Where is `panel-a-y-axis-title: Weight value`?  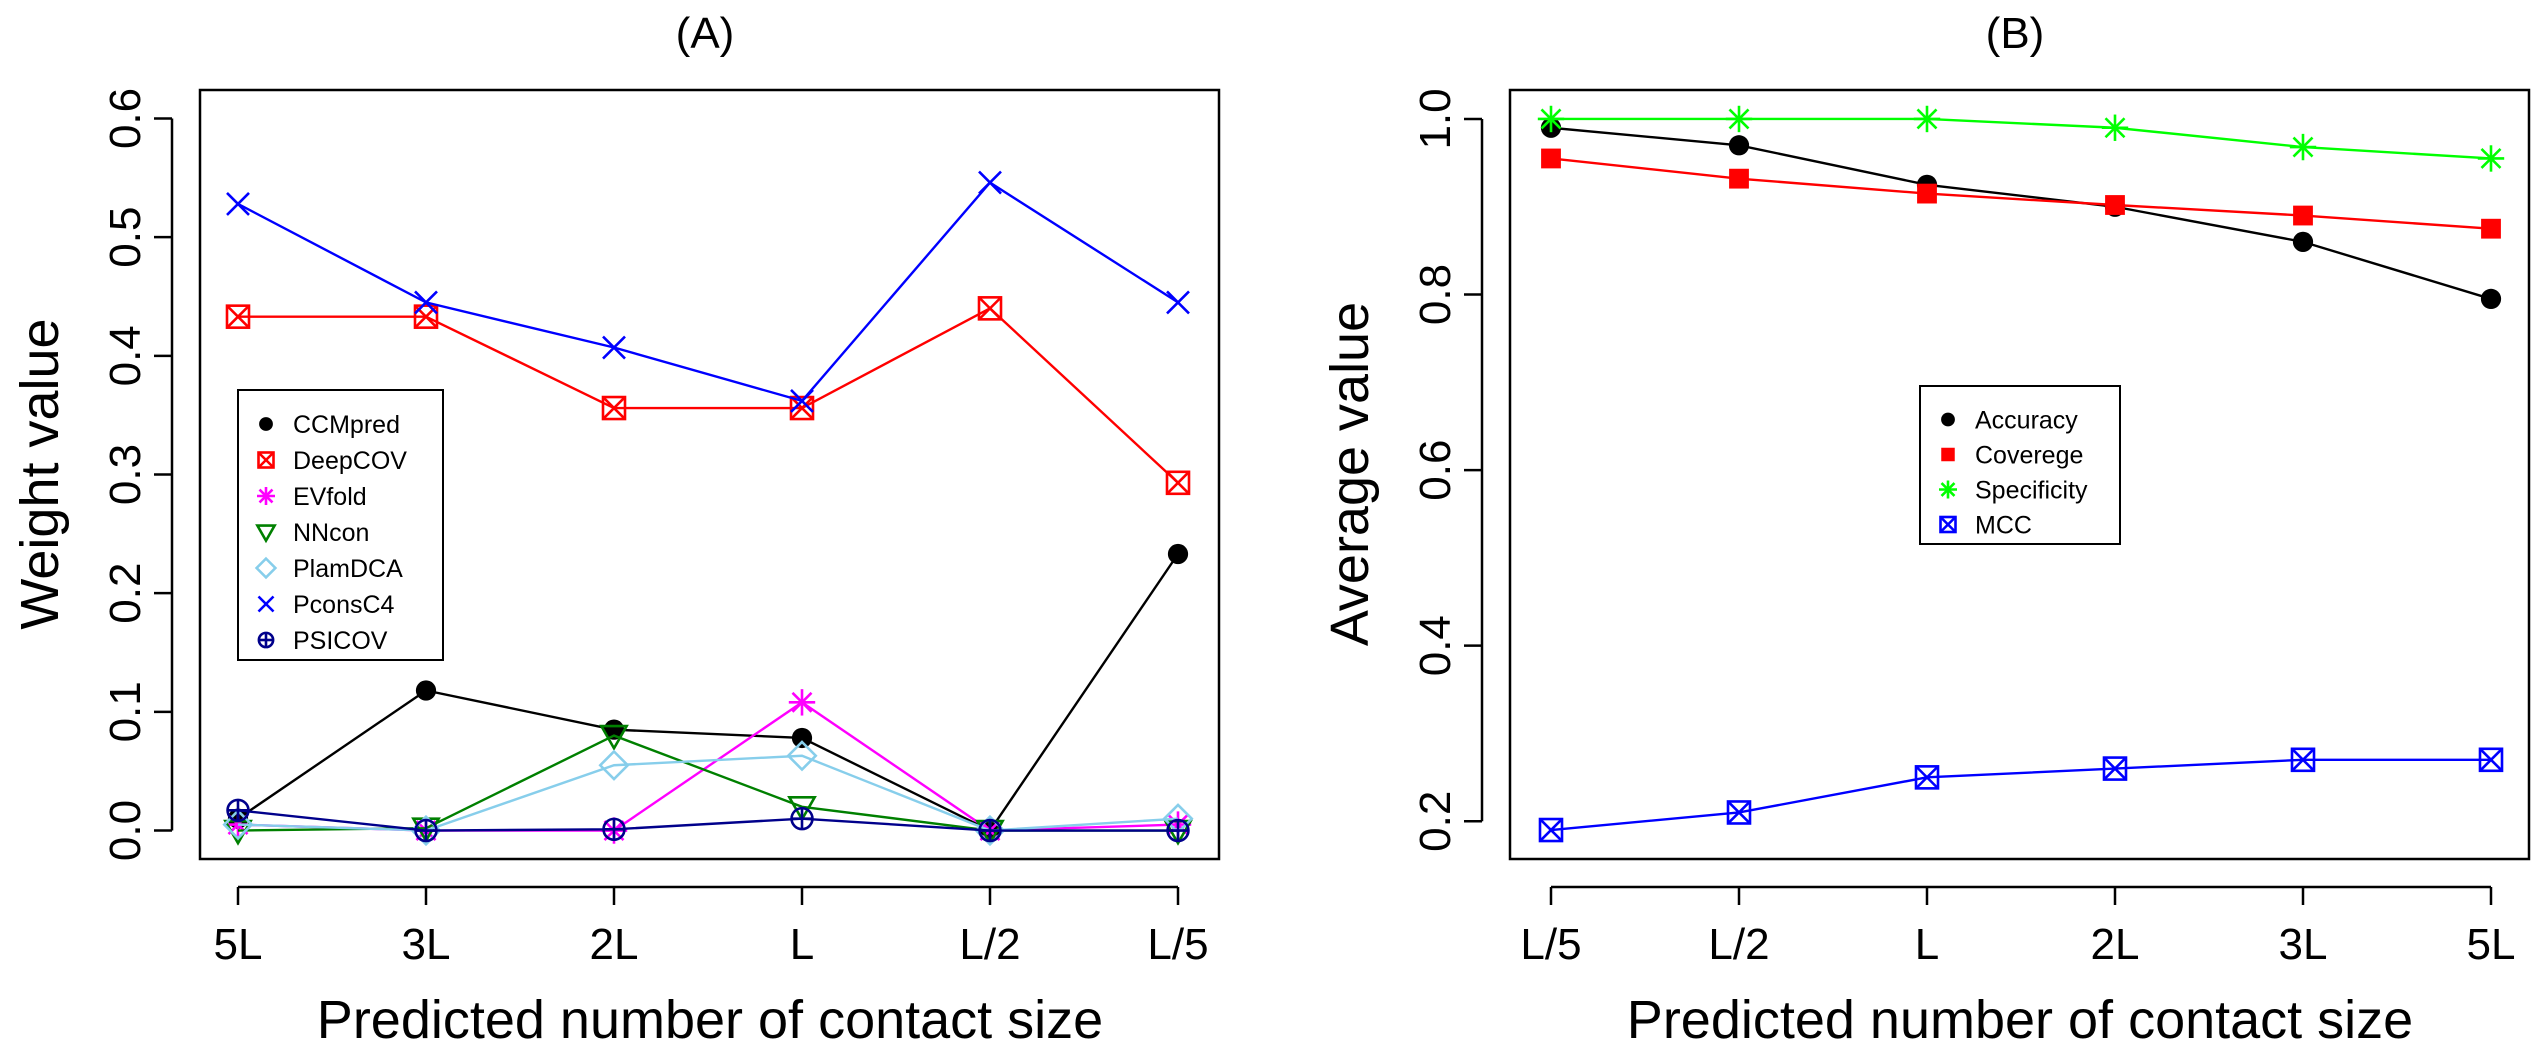 panel-a-y-axis-title: Weight value is located at coordinates (40, 473).